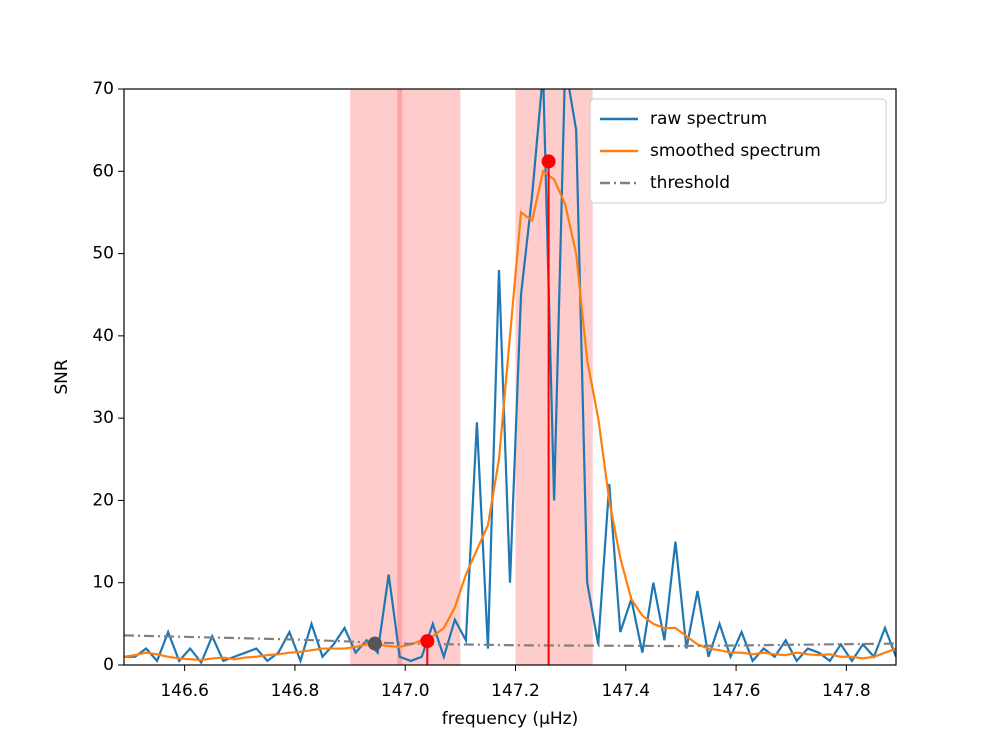  Describe the element at coordinates (62, 377) in the screenshot. I see `y-axis-label: SNR` at that location.